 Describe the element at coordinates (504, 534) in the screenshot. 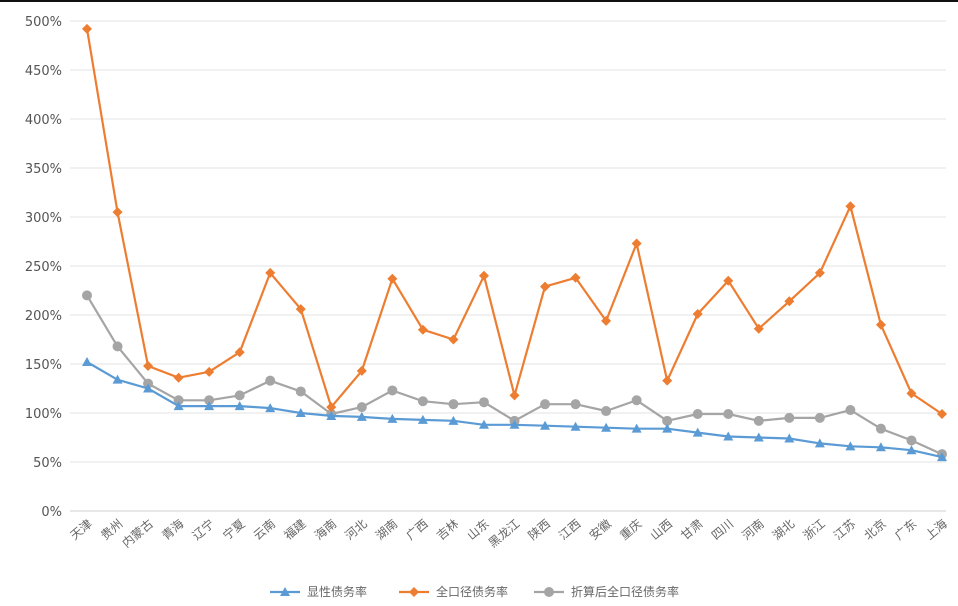

I see `x-tick-label: 黑龙江` at that location.